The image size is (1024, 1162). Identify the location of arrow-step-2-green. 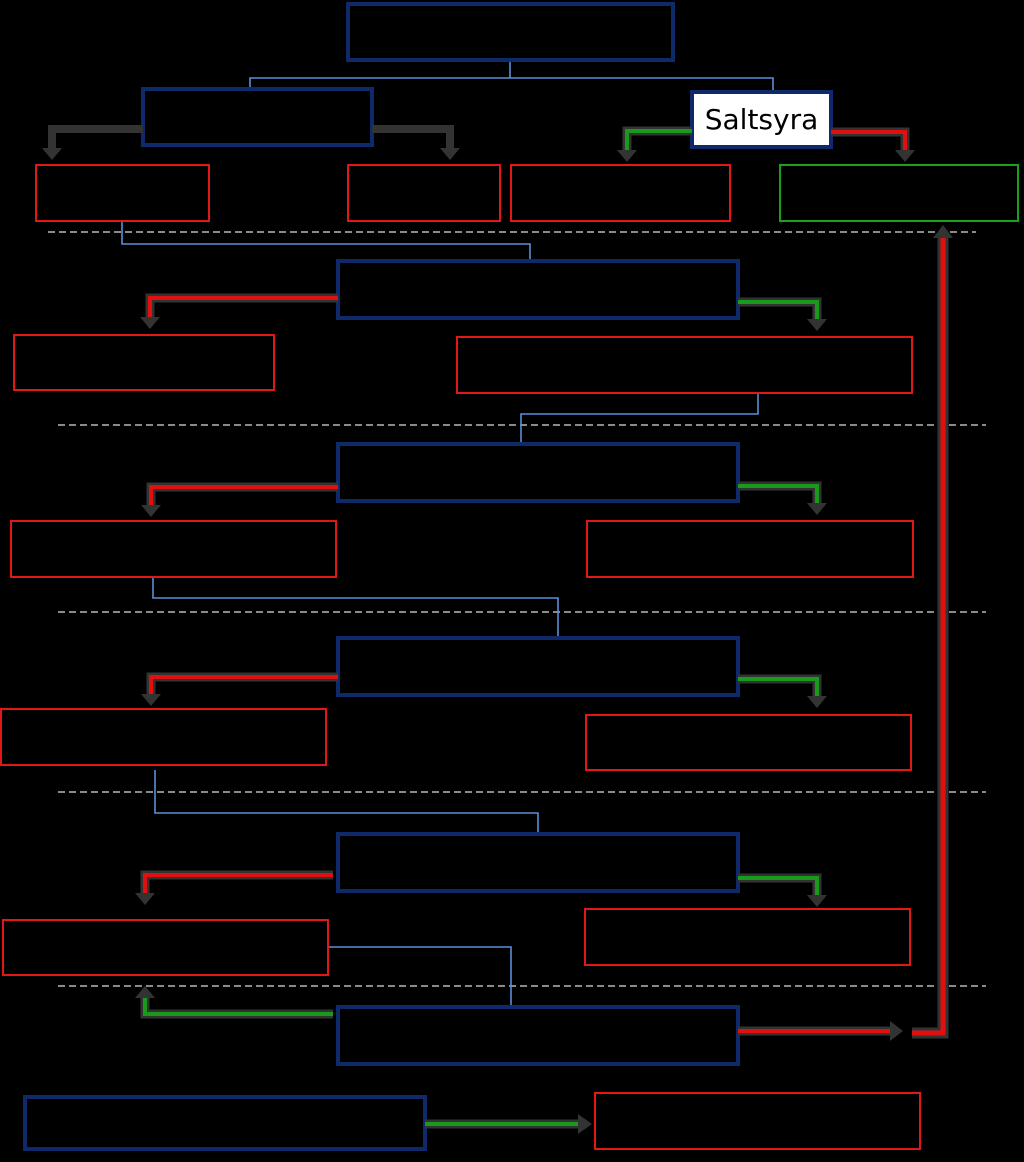
(782, 498).